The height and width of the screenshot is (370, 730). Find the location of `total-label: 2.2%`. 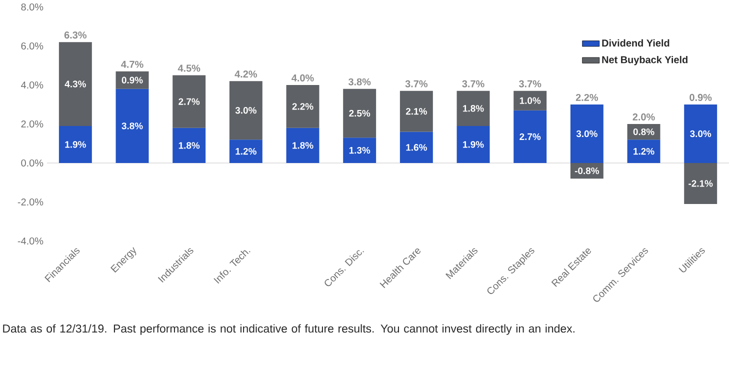

total-label: 2.2% is located at coordinates (587, 97).